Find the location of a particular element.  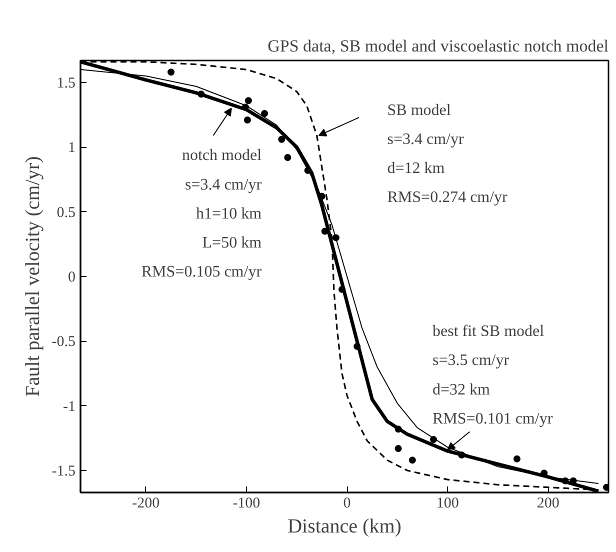

y-tick-label: 1.5 is located at coordinates (66, 83).